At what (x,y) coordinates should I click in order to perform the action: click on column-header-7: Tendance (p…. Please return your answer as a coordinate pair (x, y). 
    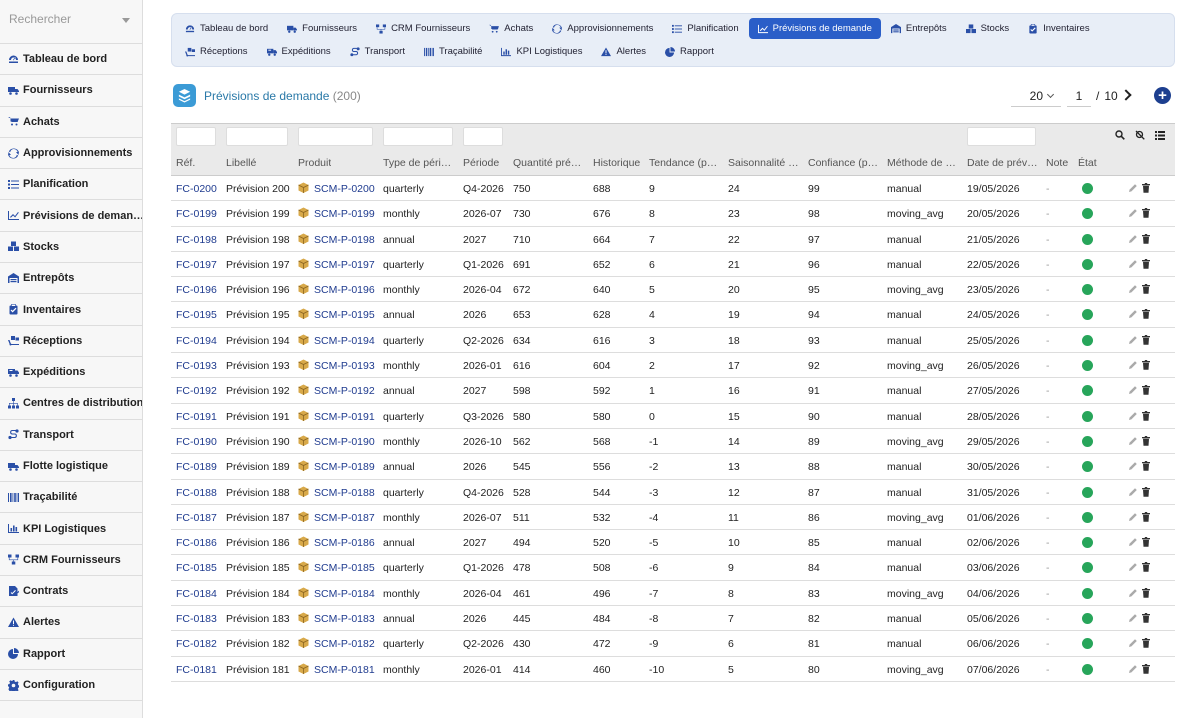
    Looking at the image, I should click on (683, 163).